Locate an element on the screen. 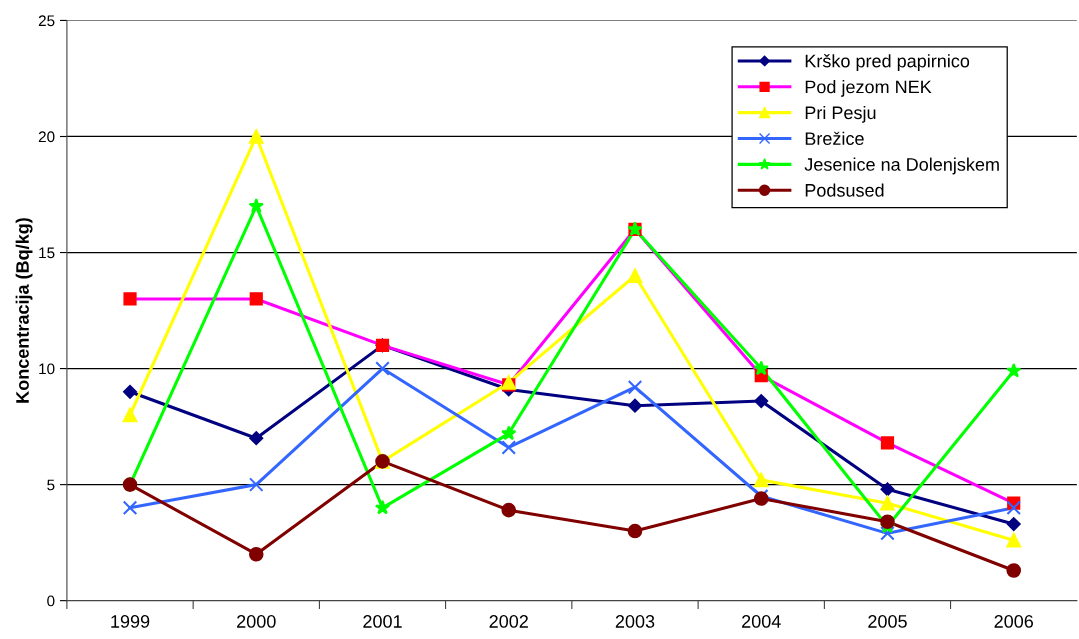  y-axis-title: Koncentracija (Bq/kg) is located at coordinates (24, 310).